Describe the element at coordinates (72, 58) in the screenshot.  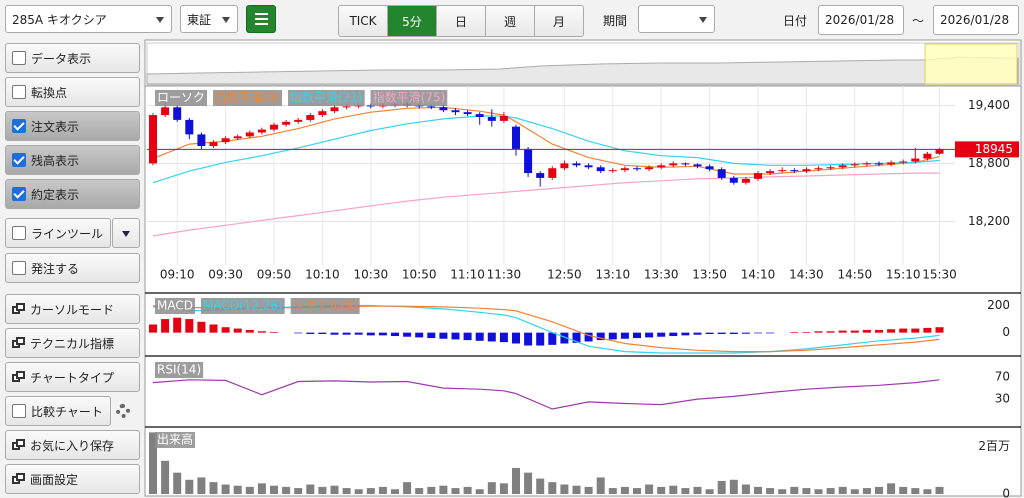
I see `sidebar-button: データ表示` at that location.